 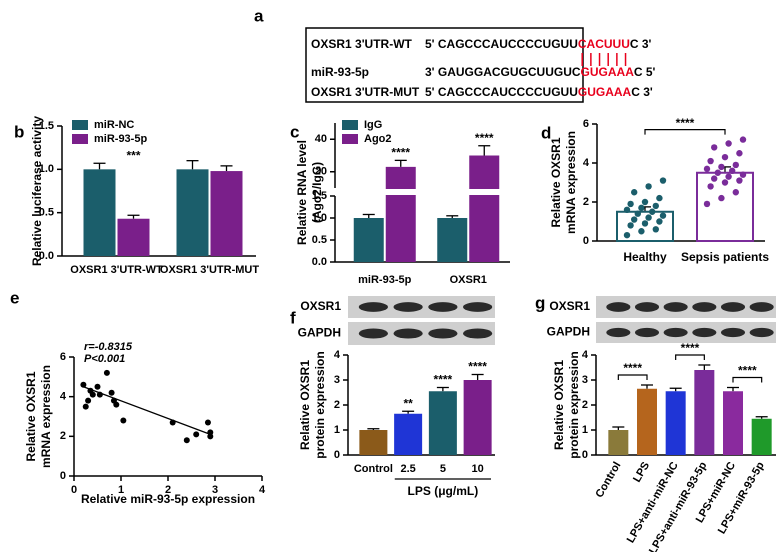 What do you see at coordinates (443, 469) in the screenshot?
I see `x-tick-label: 5` at bounding box center [443, 469].